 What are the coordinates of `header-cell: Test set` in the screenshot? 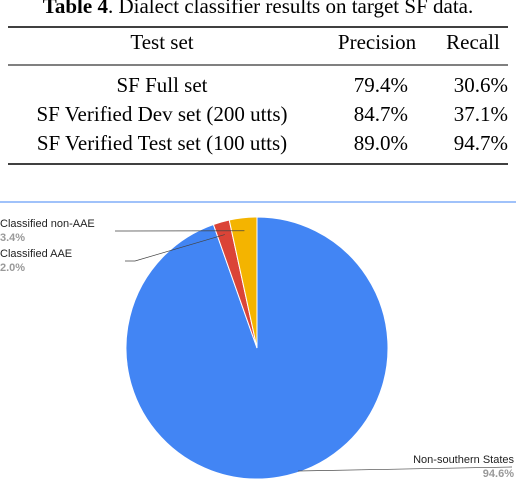 It's located at (161, 42).